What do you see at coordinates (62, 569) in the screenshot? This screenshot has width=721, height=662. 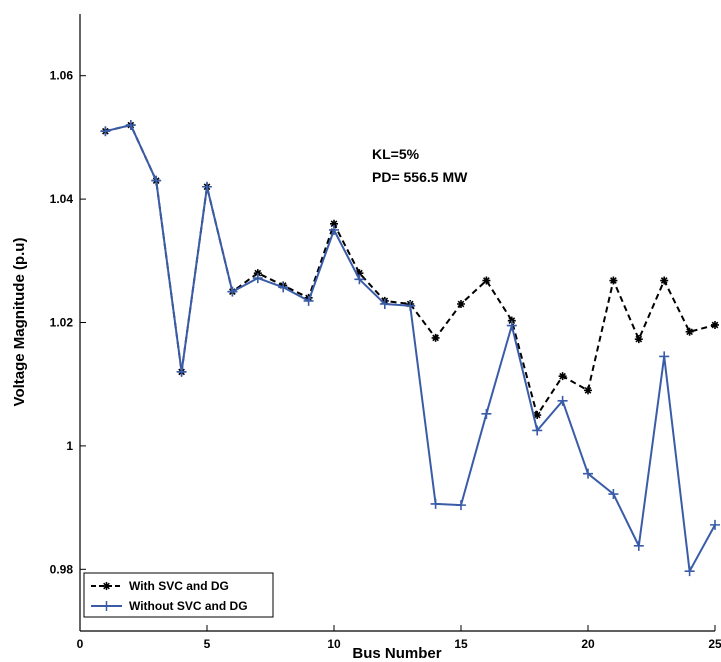 I see `y-tick-label: 0.98` at bounding box center [62, 569].